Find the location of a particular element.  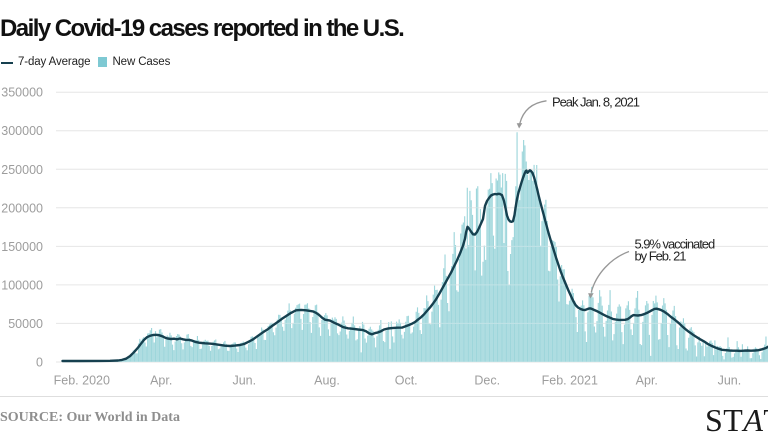

svg-text: 5.9% vaccinated is located at coordinates (675, 244).